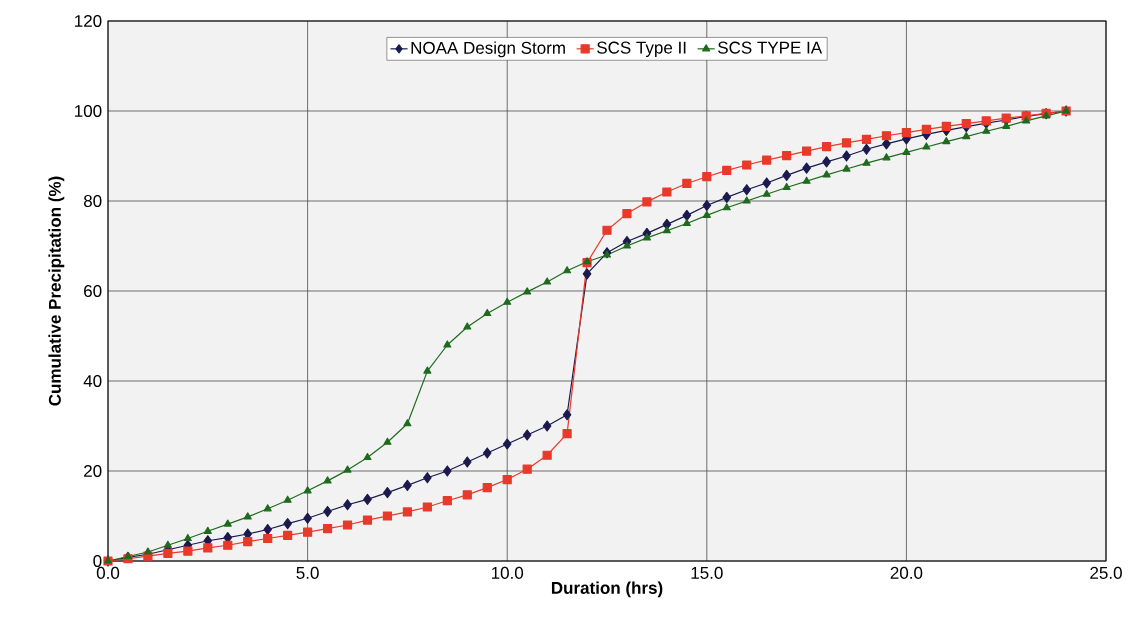 Image resolution: width=1142 pixels, height=635 pixels. What do you see at coordinates (93, 471) in the screenshot?
I see `y-tick-label: 20` at bounding box center [93, 471].